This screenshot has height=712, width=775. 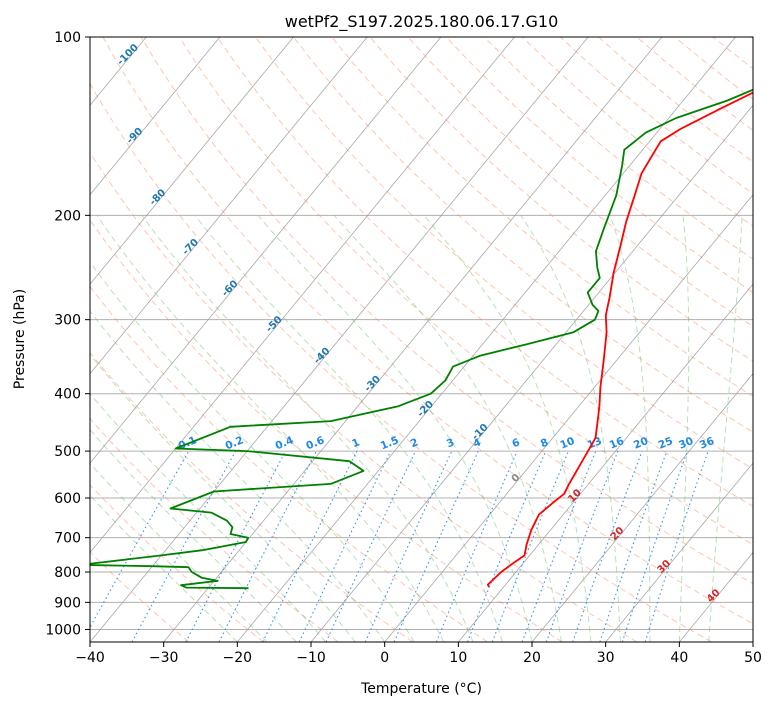 I want to click on y-tick-label: 300, so click(x=67, y=321).